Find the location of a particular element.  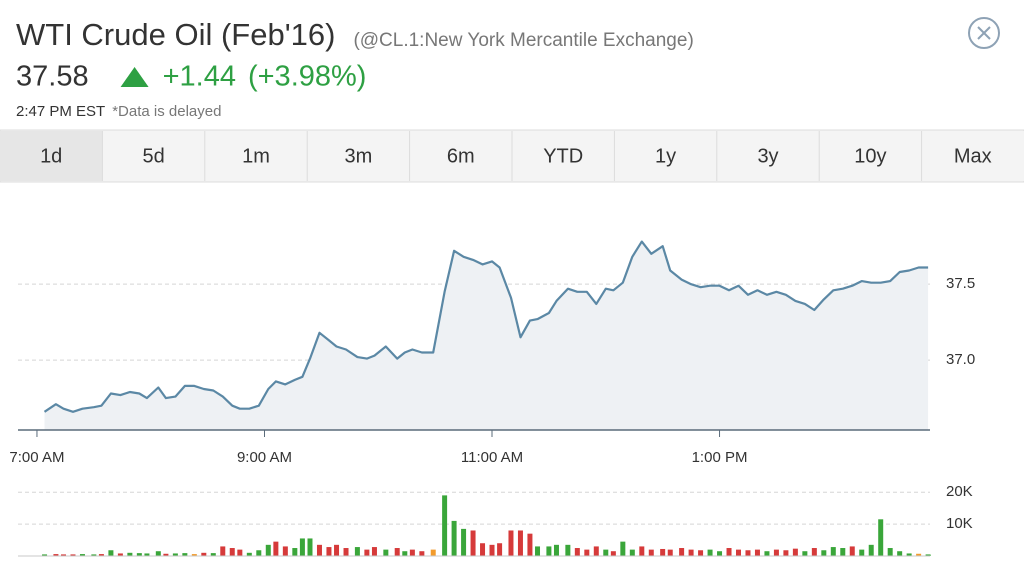

tab-label: 1y is located at coordinates (665, 156).